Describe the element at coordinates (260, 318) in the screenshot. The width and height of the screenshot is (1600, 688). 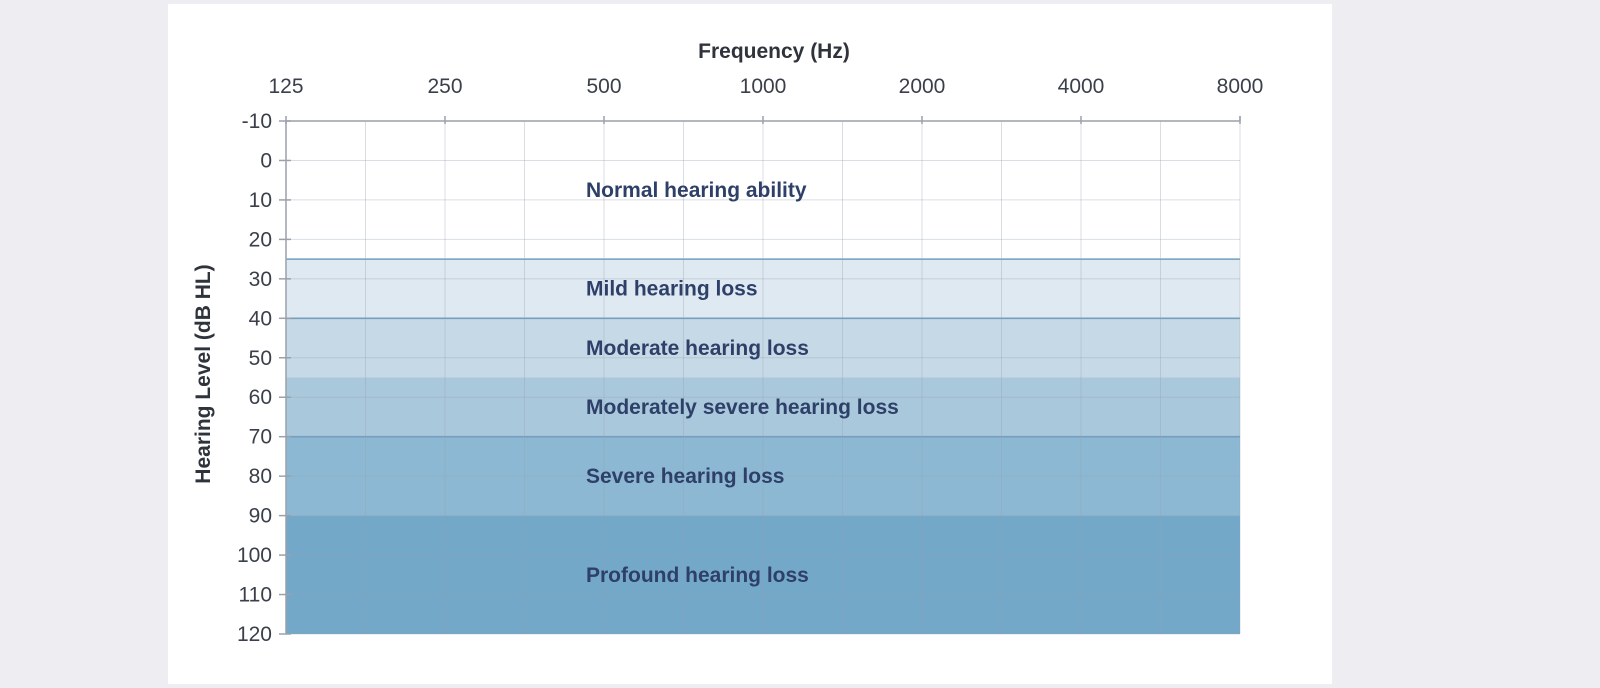
I see `y-tick-label-5: 40` at that location.